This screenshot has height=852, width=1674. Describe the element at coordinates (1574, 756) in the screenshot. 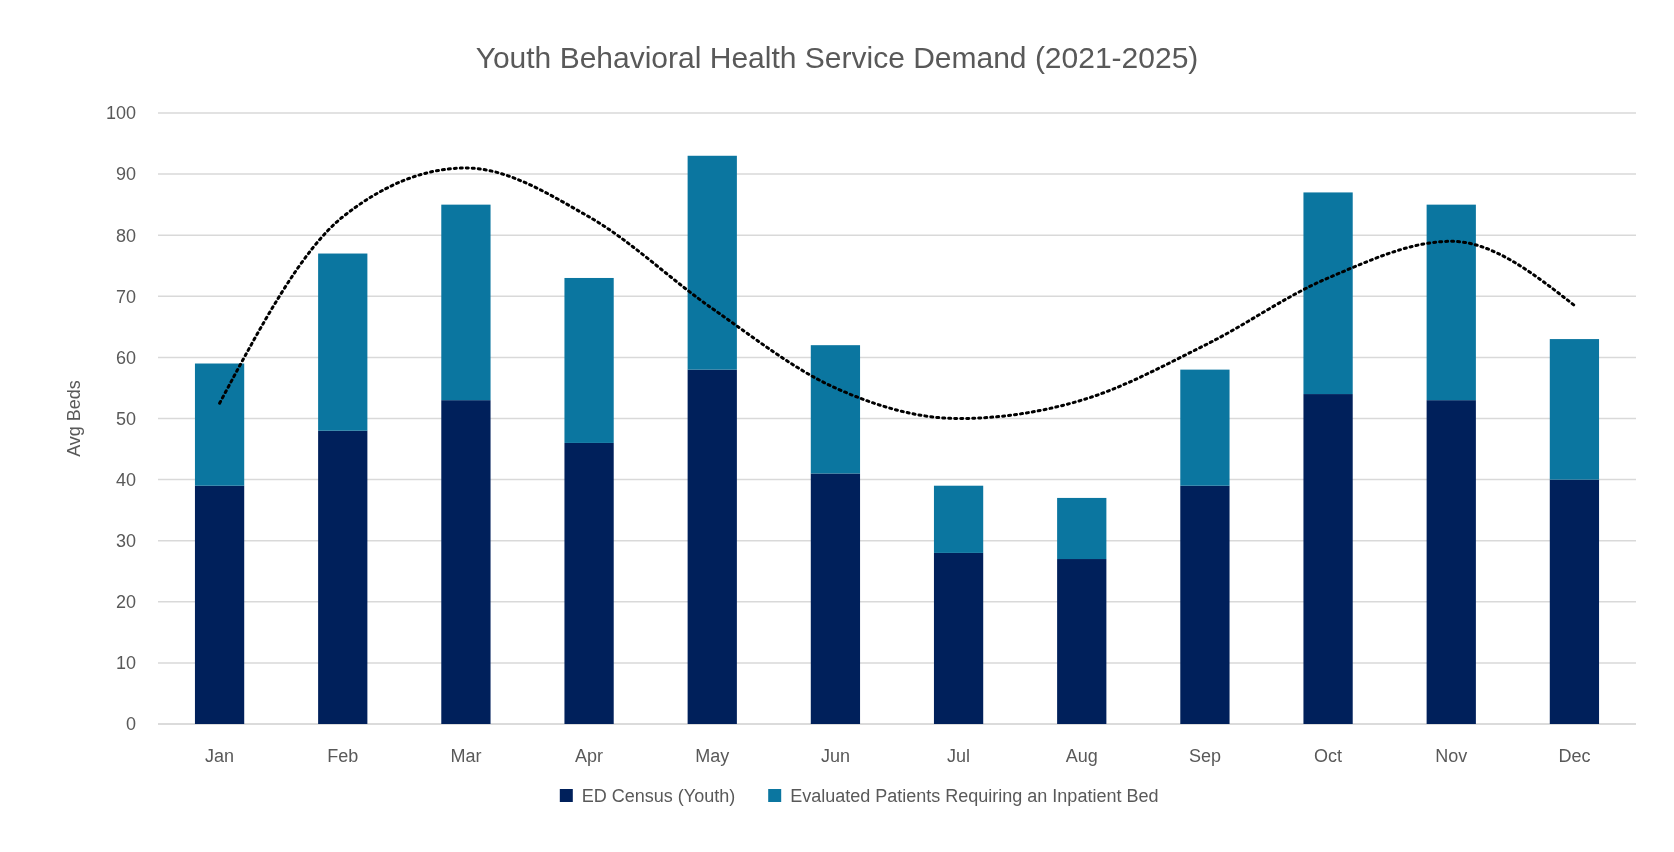

I see `x-tick-label: Dec` at that location.